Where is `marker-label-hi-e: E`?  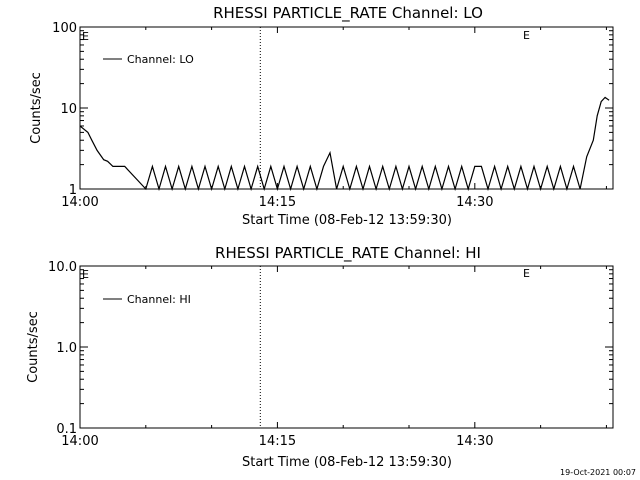 marker-label-hi-e: E is located at coordinates (526, 273).